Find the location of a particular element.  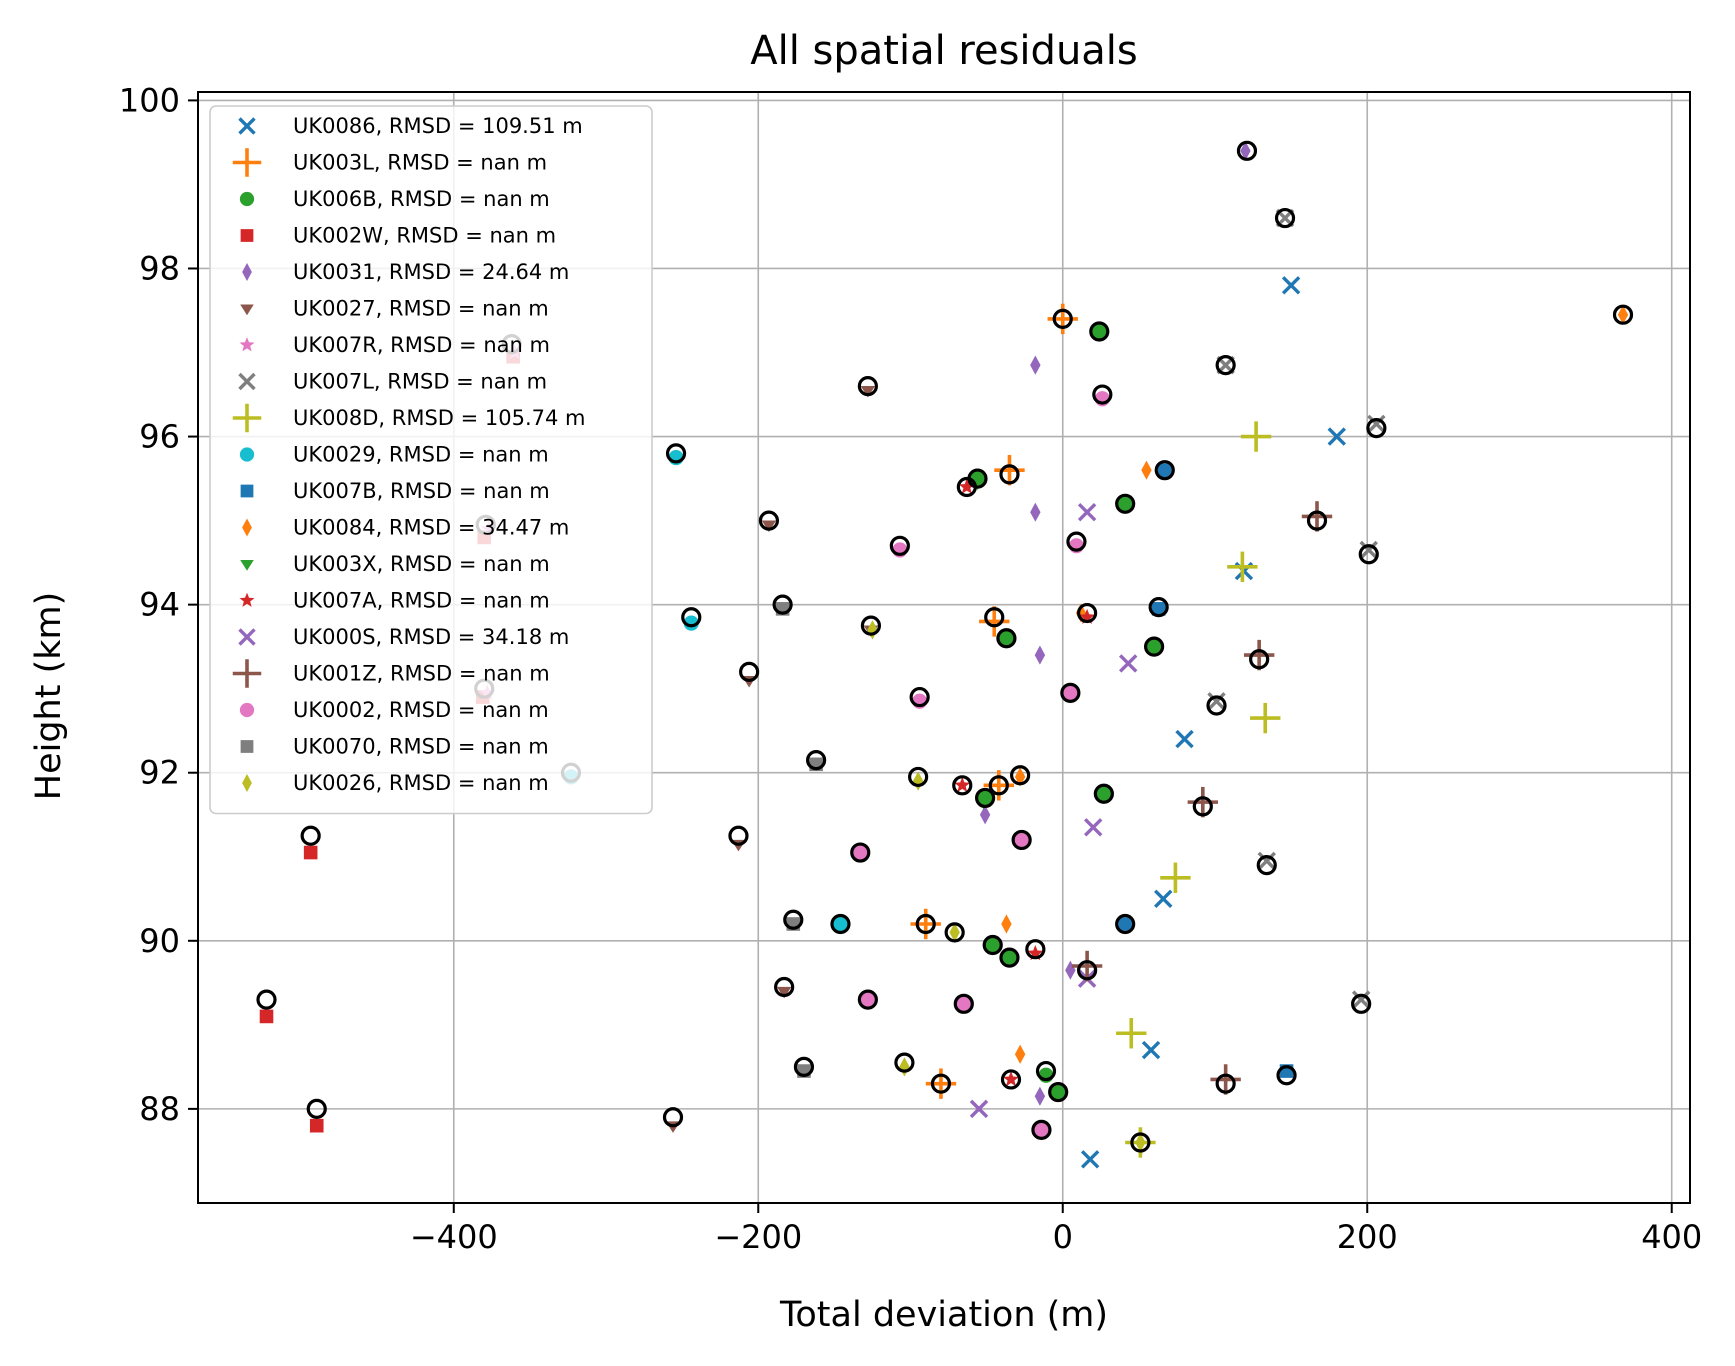

legend-entry: UK0086, RMSD = 109.51 m is located at coordinates (410, 126).